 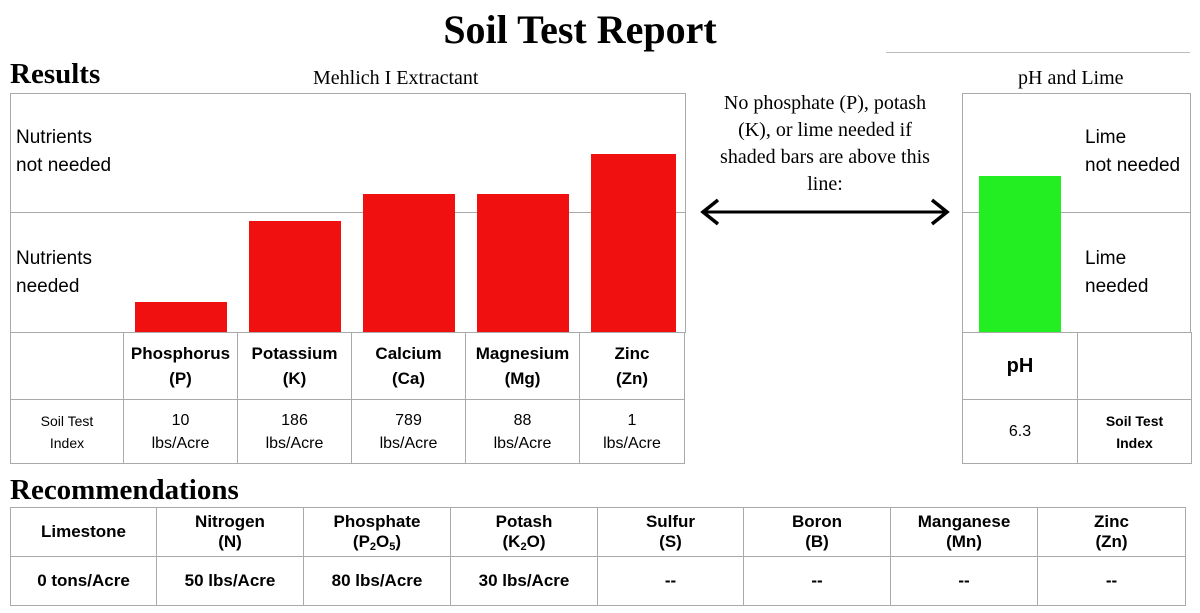 I want to click on note-line: shaded bars are above this, so click(x=825, y=157).